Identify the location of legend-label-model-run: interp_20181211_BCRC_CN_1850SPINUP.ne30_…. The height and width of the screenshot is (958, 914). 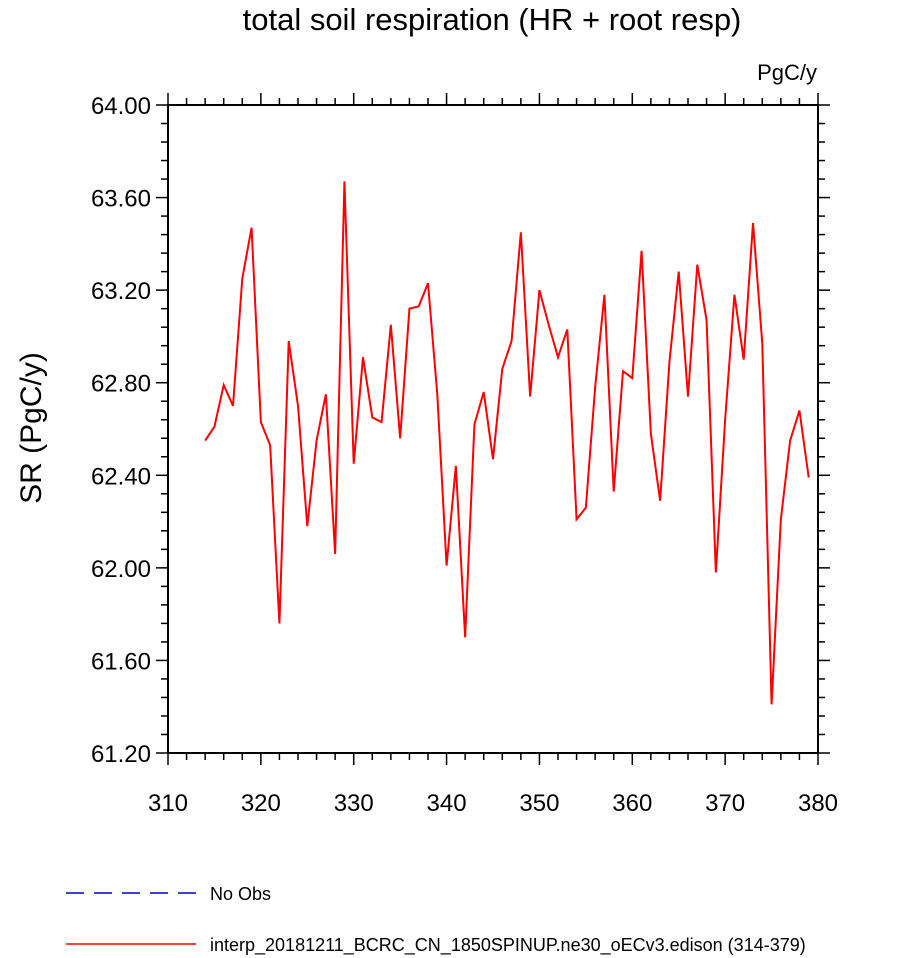
(508, 945).